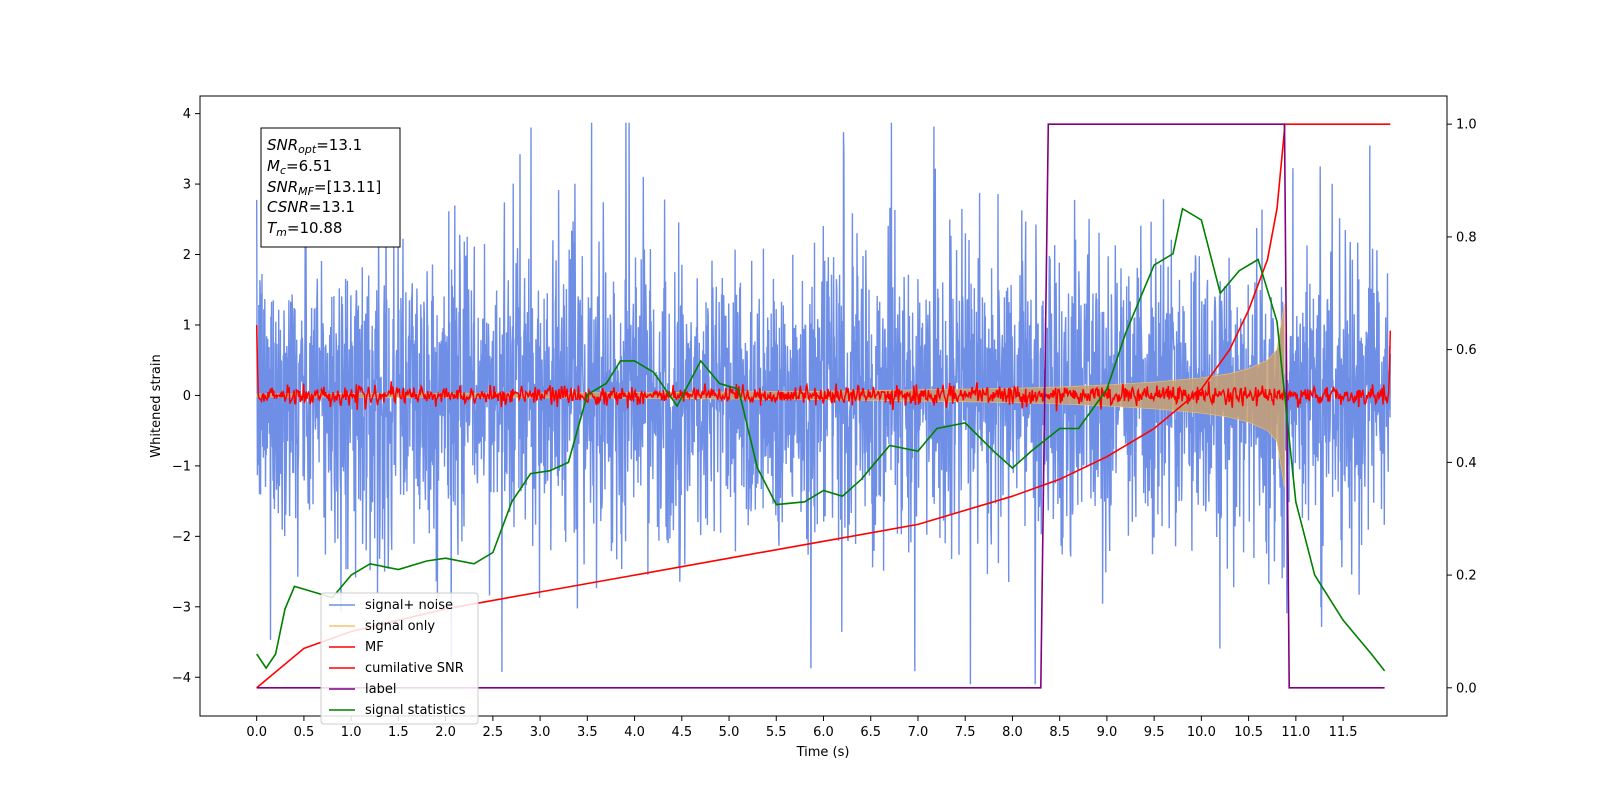 This screenshot has width=1600, height=800. Describe the element at coordinates (409, 605) in the screenshot. I see `legend-label-signal-noise: signal+ noise` at that location.